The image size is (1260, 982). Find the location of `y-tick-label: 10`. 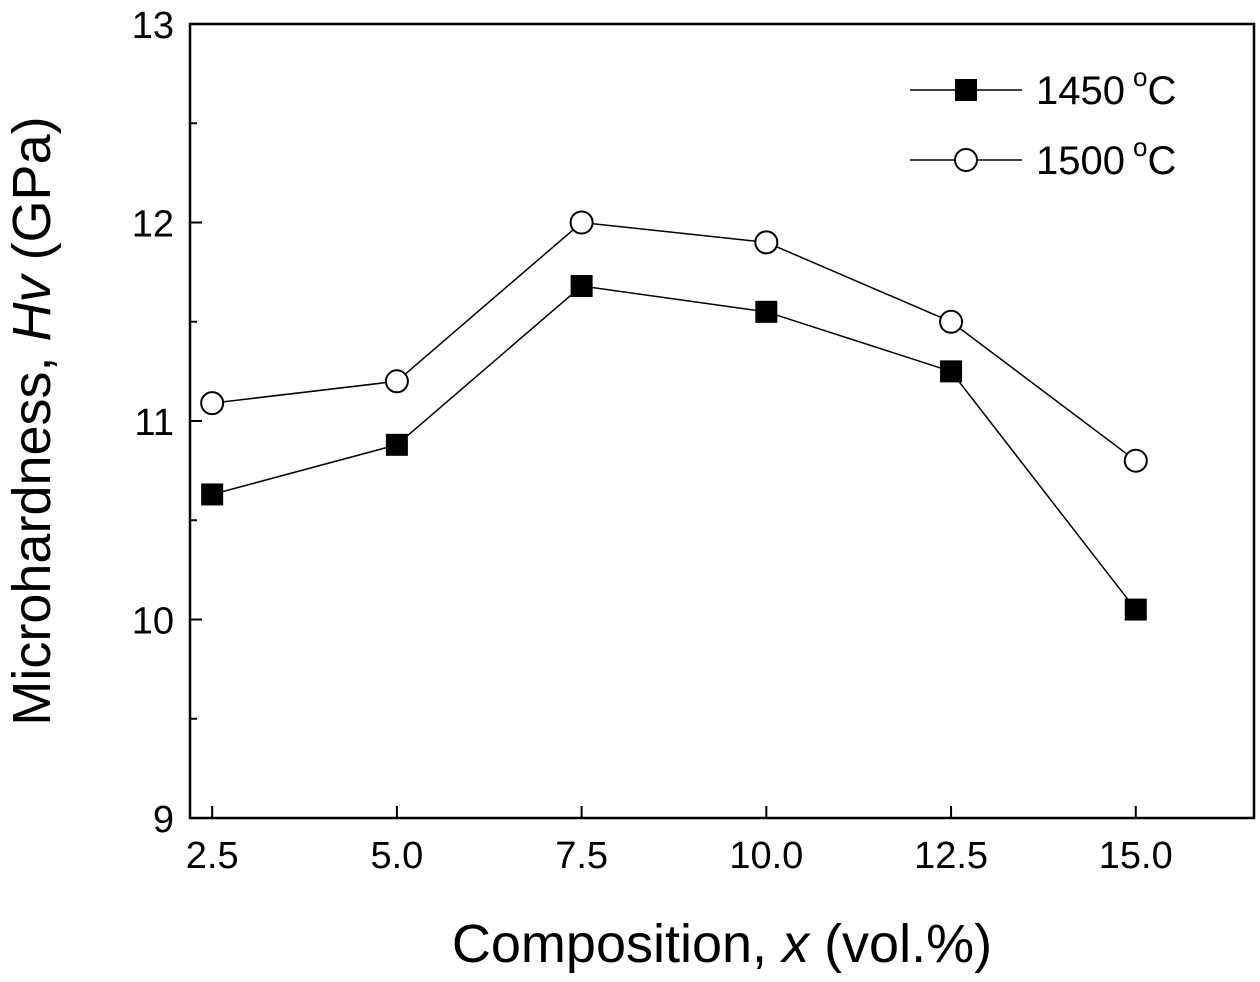

y-tick-label: 10 is located at coordinates (153, 622).